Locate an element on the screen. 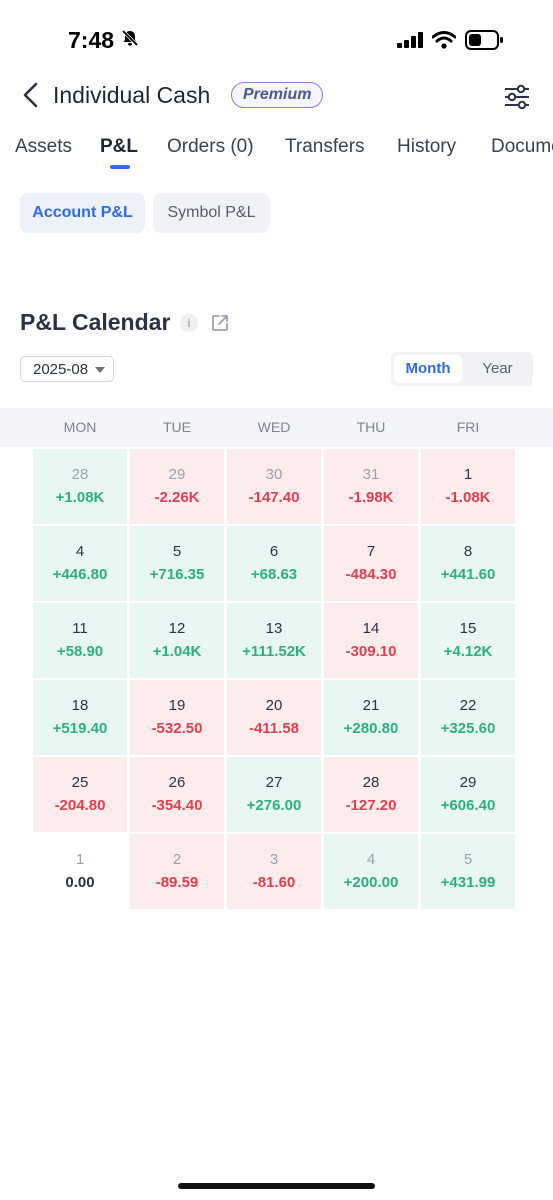  calendar-day-cell: 4 +446.80 is located at coordinates (80, 563).